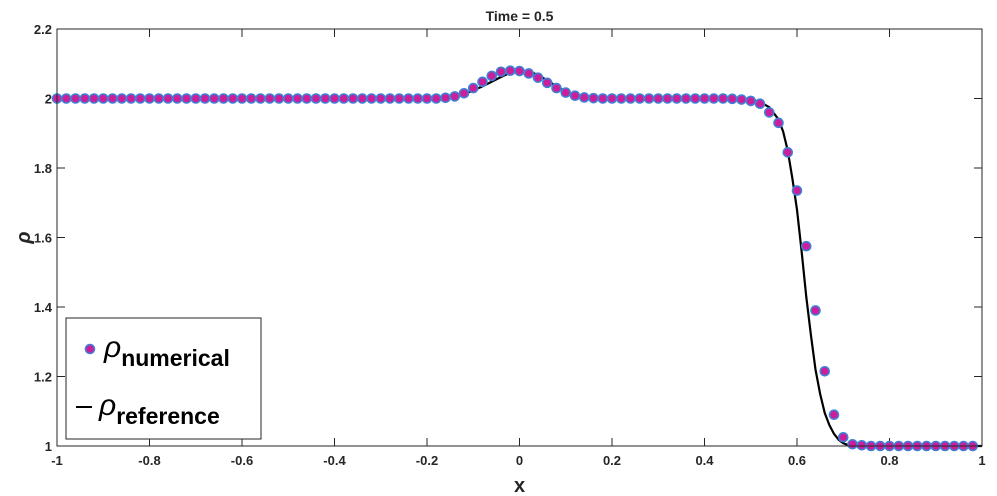 Image resolution: width=997 pixels, height=496 pixels. Describe the element at coordinates (889, 460) in the screenshot. I see `x-tick-label: 0.8` at that location.